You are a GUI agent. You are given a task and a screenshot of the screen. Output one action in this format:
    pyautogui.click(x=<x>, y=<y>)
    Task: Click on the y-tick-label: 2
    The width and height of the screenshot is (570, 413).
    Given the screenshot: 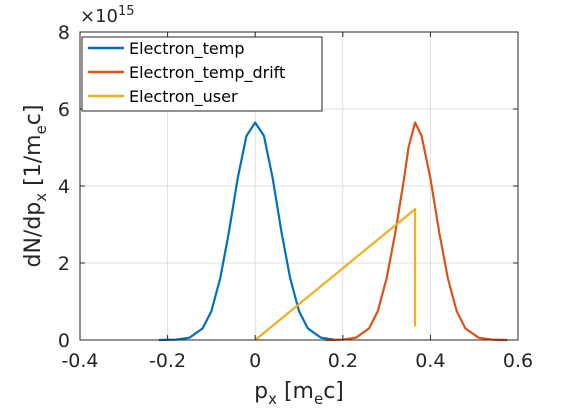 What is the action you would take?
    pyautogui.click(x=64, y=264)
    